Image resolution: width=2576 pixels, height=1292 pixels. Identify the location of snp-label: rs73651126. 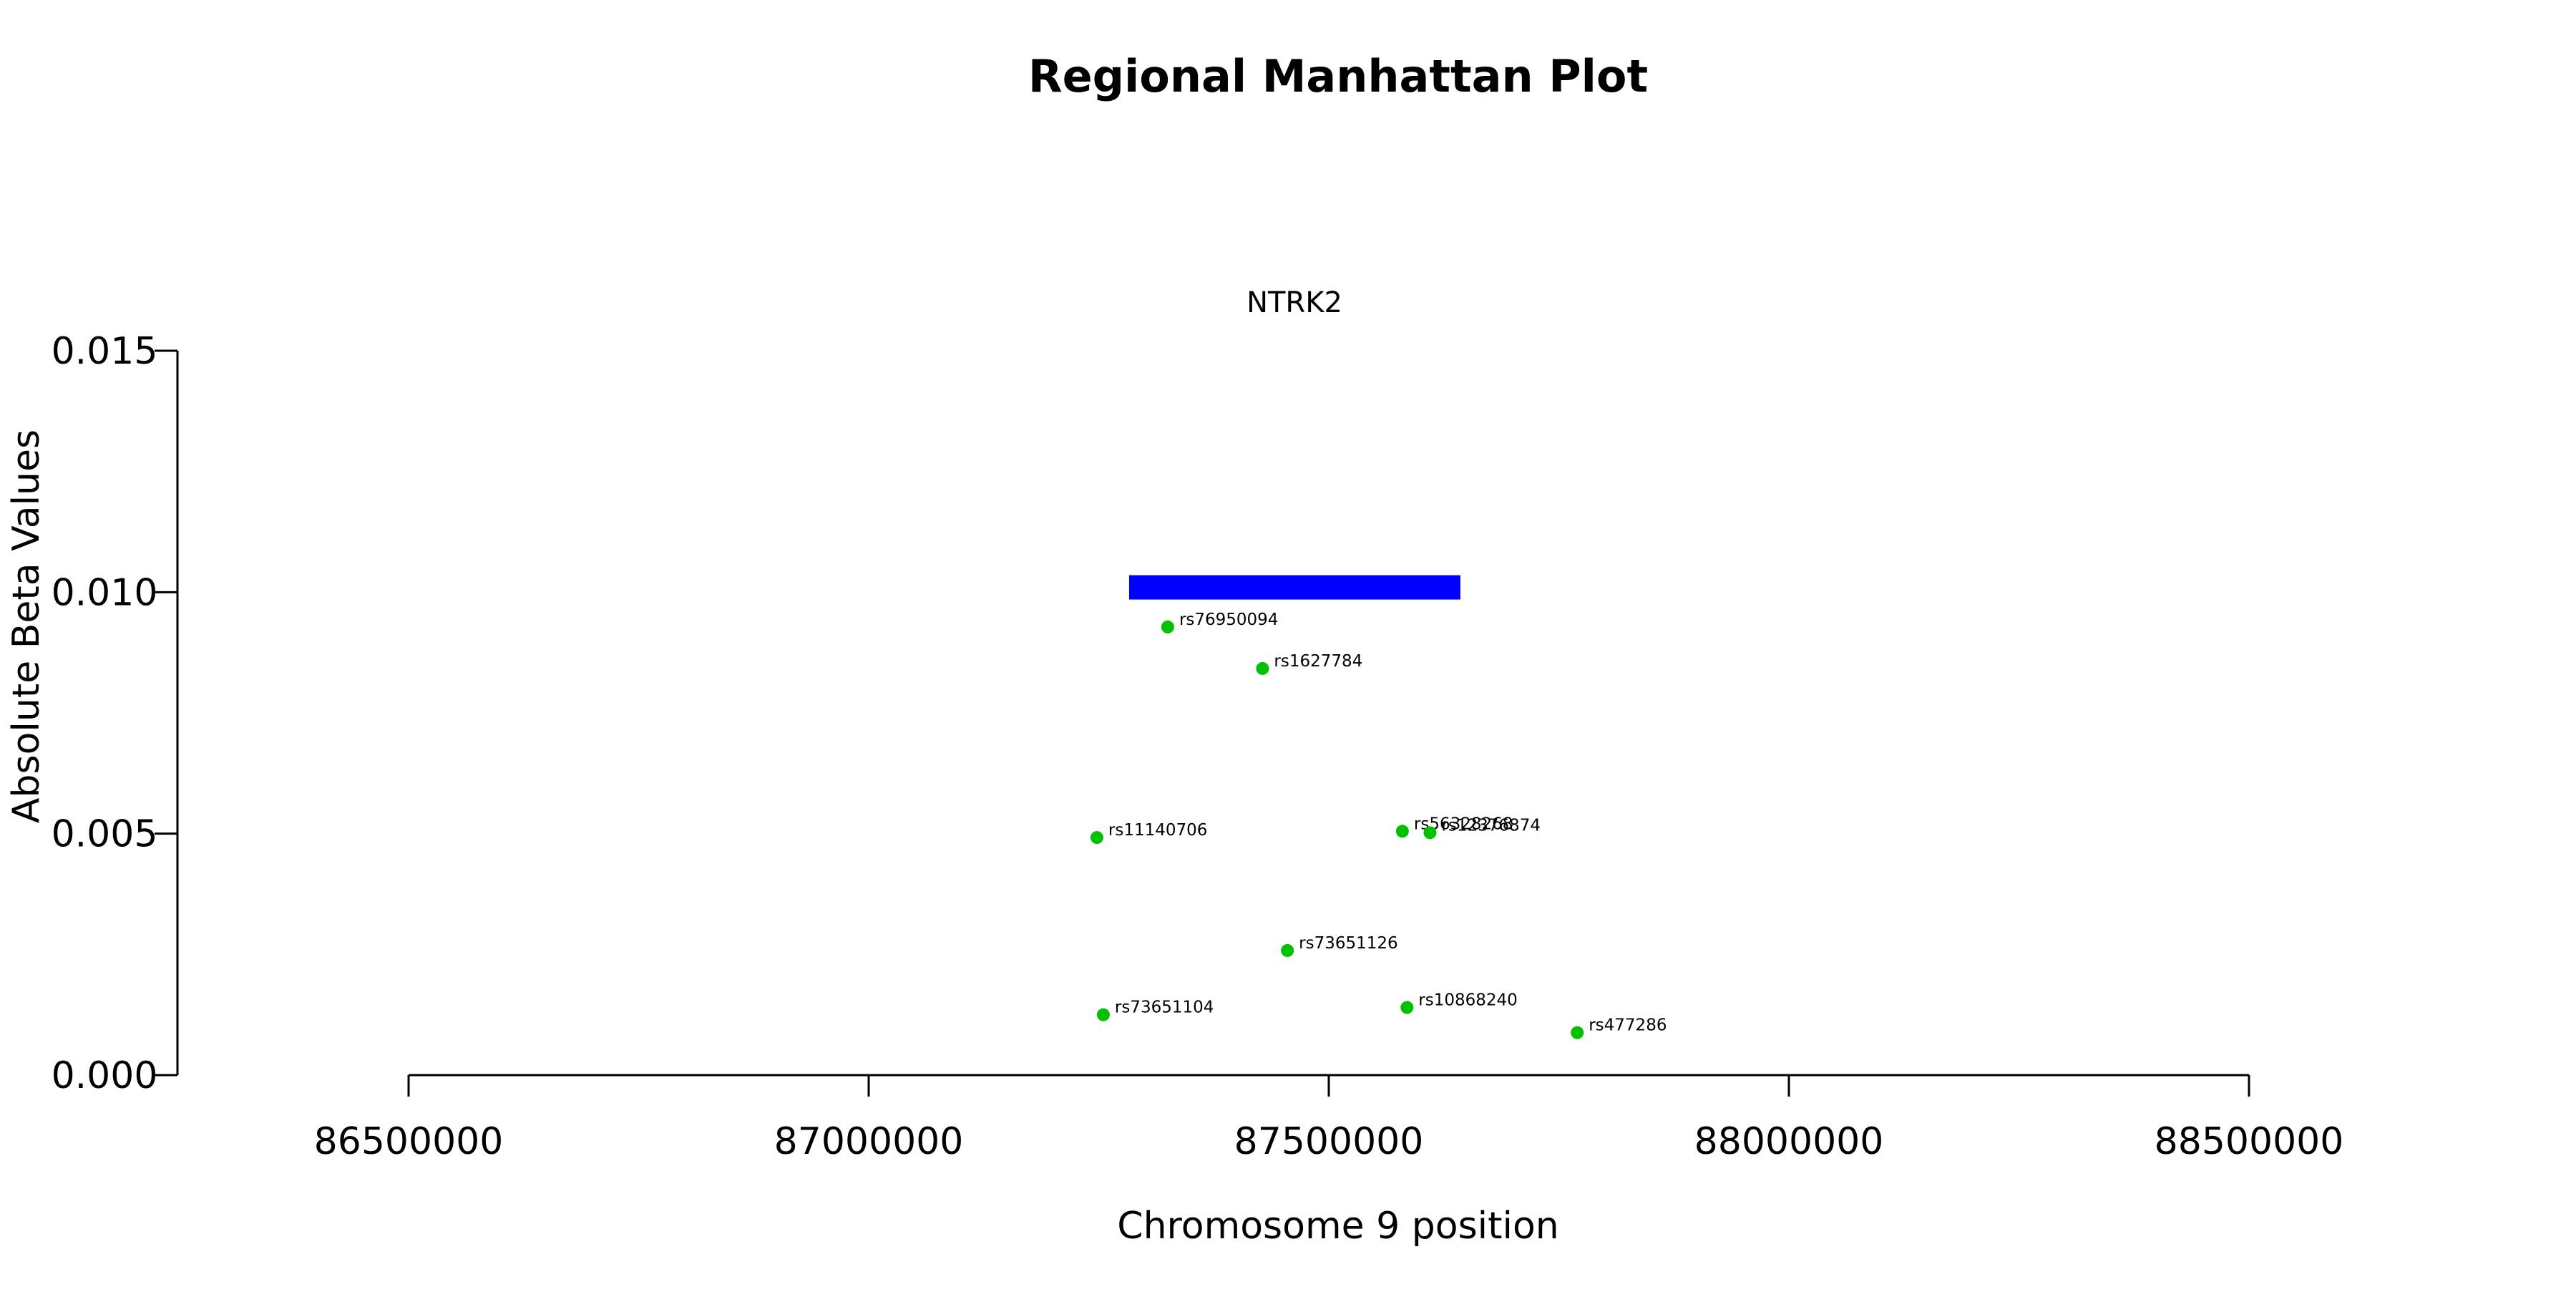
(1348, 943).